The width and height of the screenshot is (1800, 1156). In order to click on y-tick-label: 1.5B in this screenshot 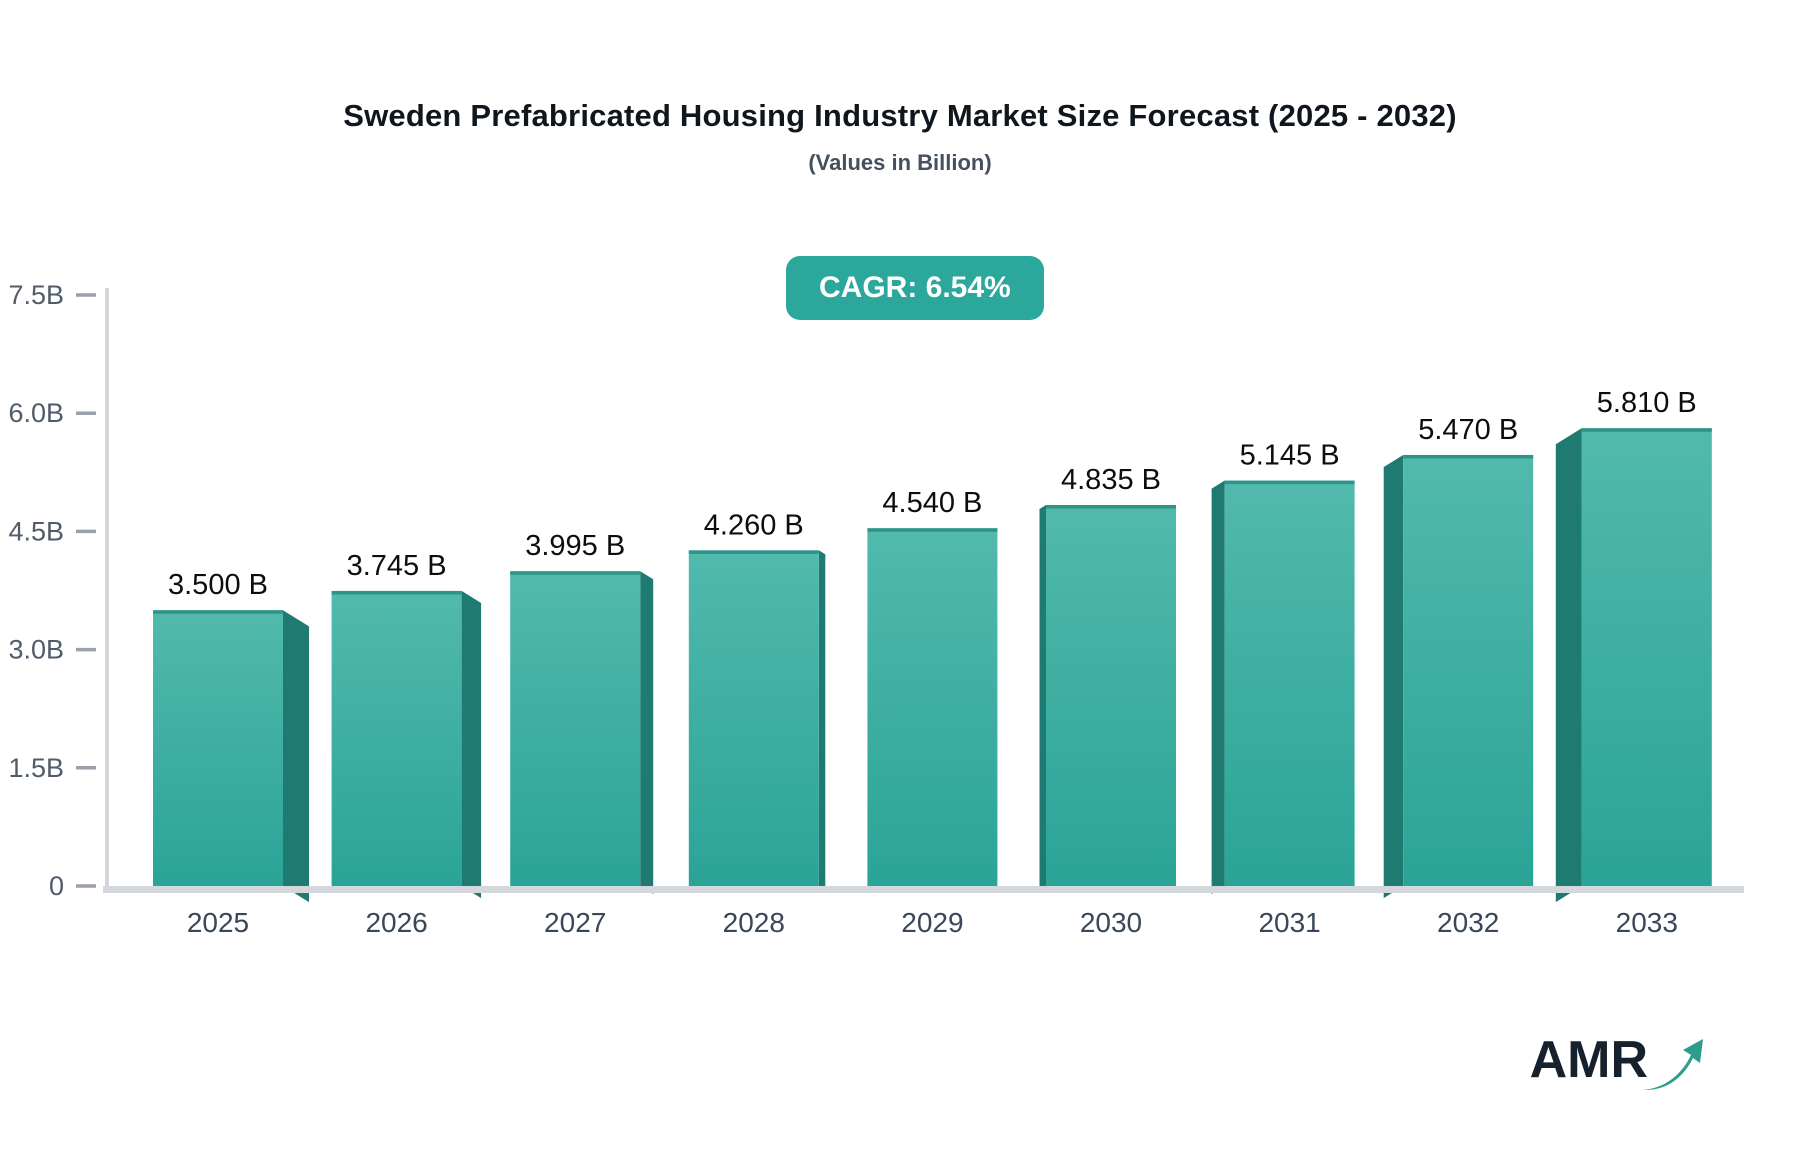, I will do `click(36, 768)`.